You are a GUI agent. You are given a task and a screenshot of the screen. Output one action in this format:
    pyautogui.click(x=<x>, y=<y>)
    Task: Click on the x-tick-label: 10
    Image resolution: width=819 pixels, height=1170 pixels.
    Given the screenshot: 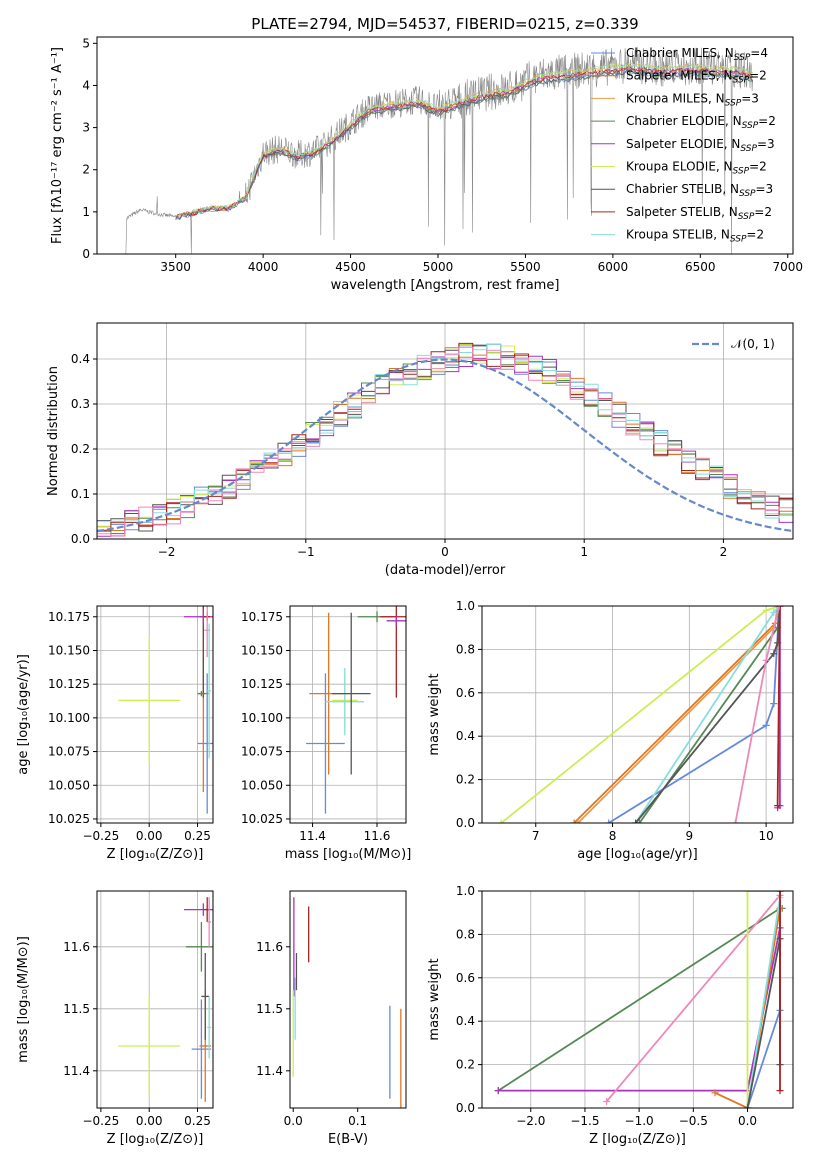 What is the action you would take?
    pyautogui.click(x=765, y=836)
    